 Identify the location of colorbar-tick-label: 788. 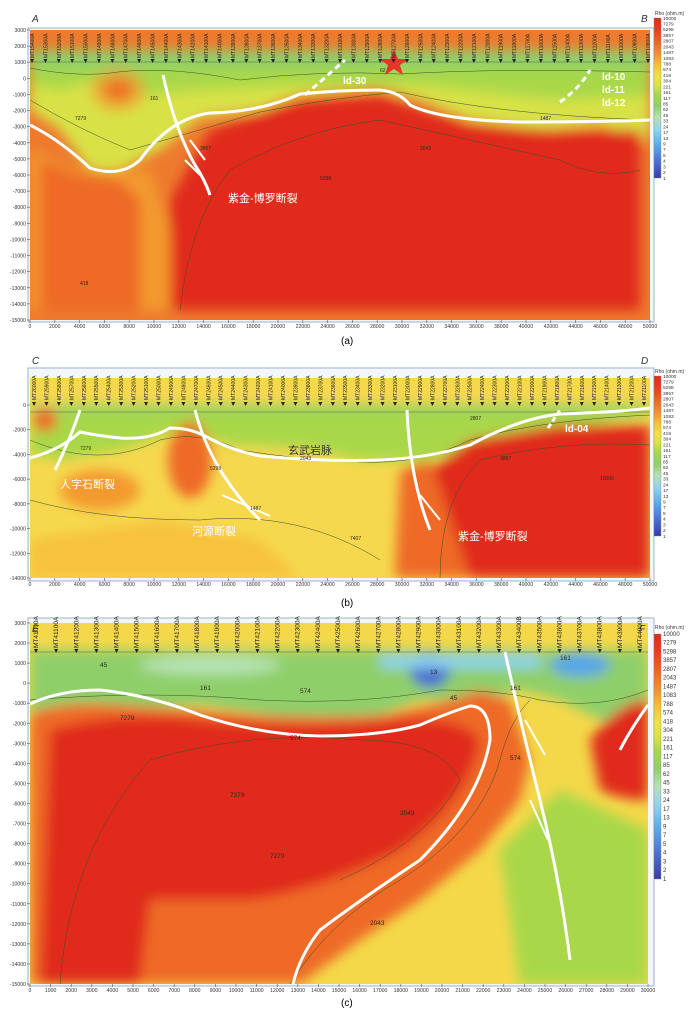
(668, 705).